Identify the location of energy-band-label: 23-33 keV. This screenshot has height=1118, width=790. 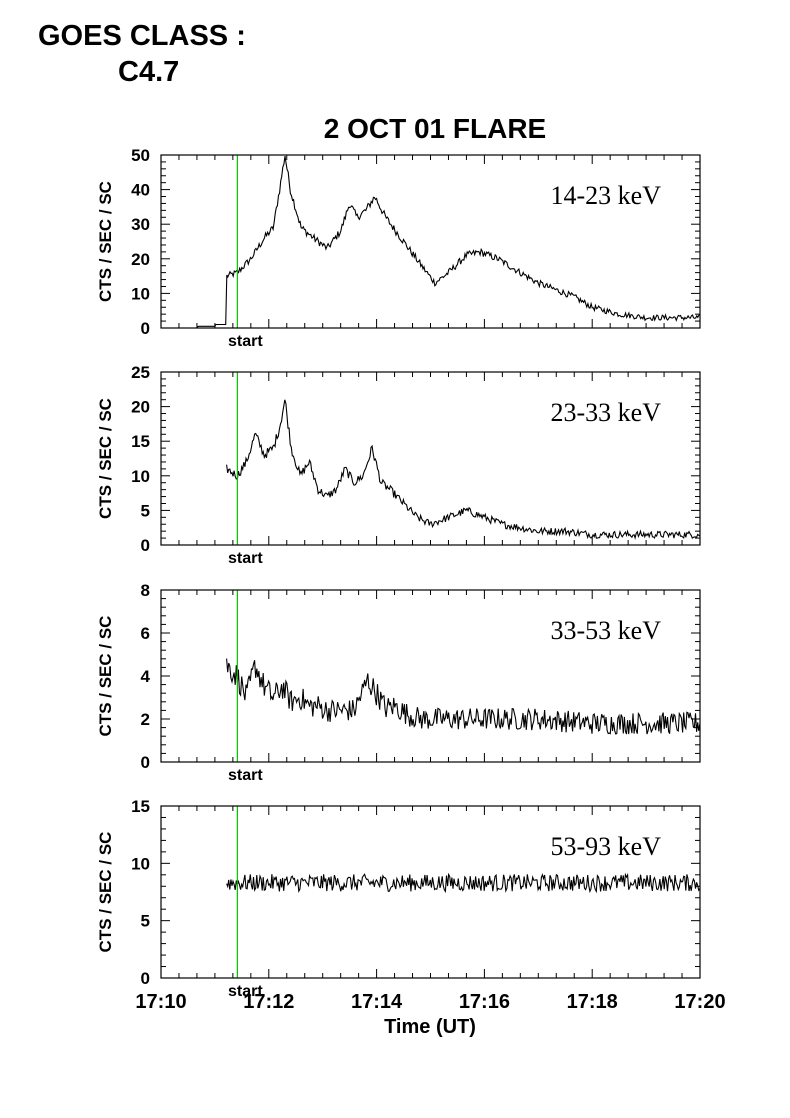
(606, 412).